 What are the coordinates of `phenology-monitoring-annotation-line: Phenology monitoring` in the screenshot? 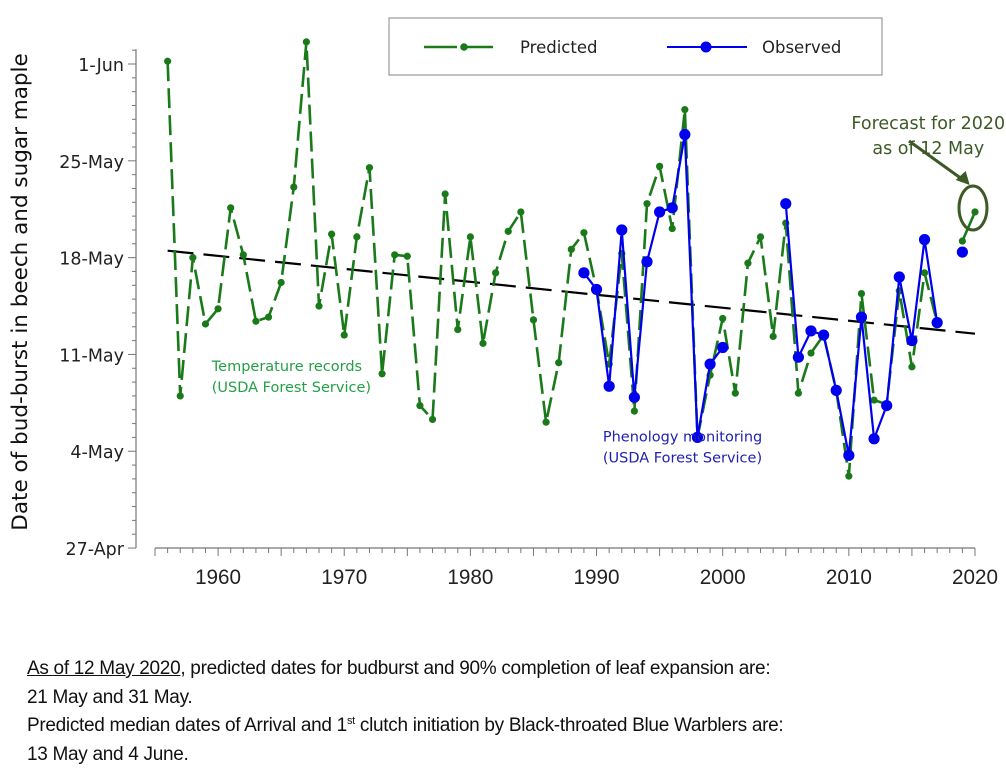 It's located at (682, 438).